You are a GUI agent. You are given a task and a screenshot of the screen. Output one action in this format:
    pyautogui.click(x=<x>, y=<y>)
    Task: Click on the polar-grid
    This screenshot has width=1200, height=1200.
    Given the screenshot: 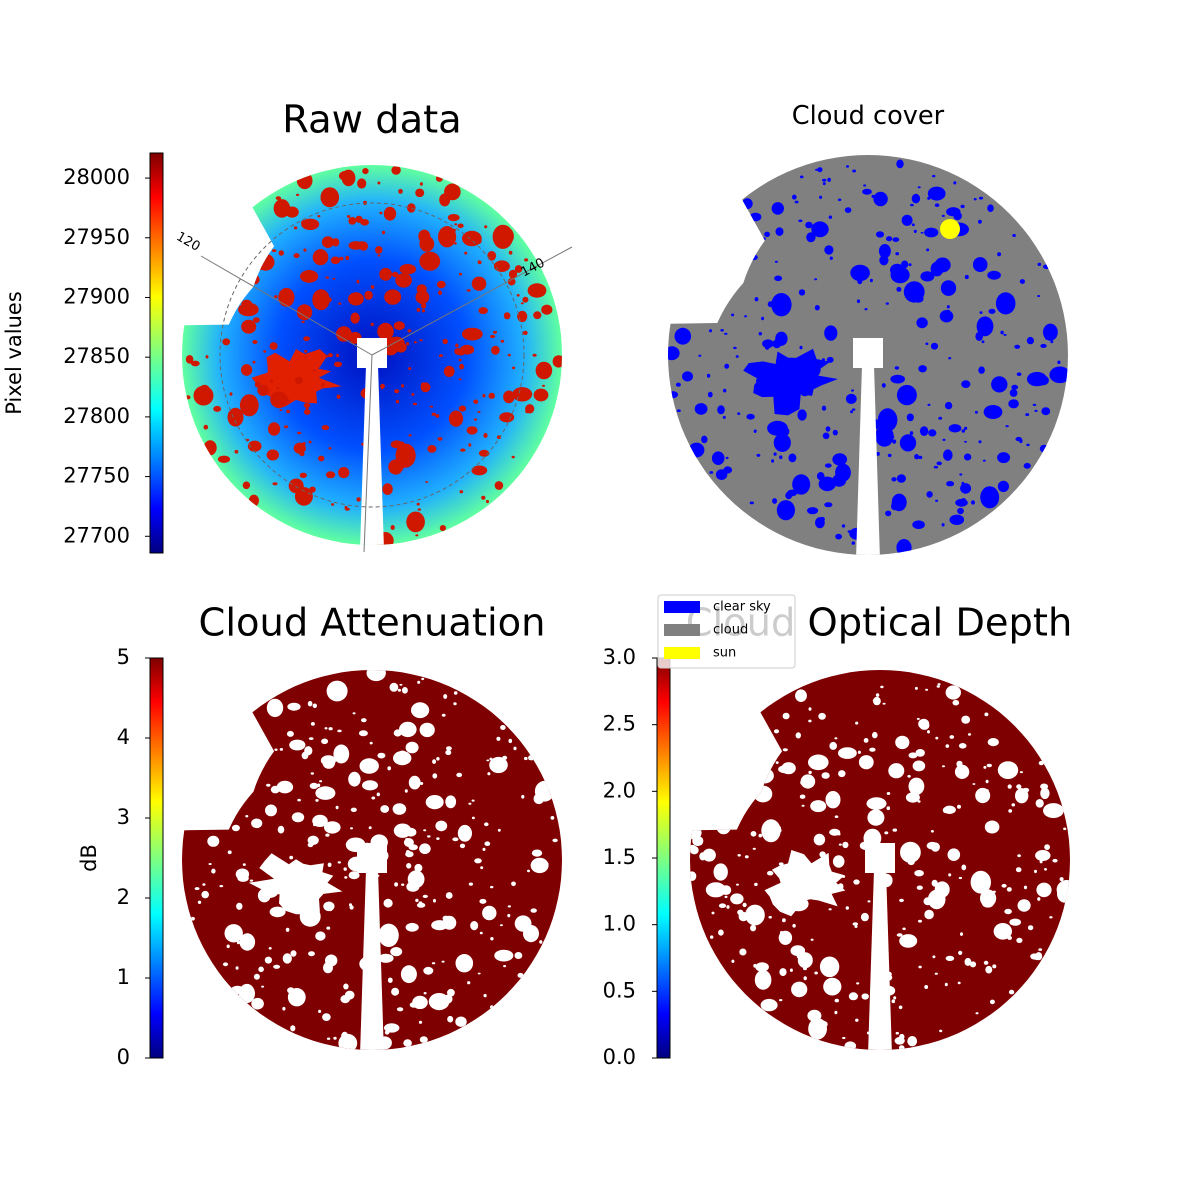 What is the action you would take?
    pyautogui.click(x=372, y=355)
    